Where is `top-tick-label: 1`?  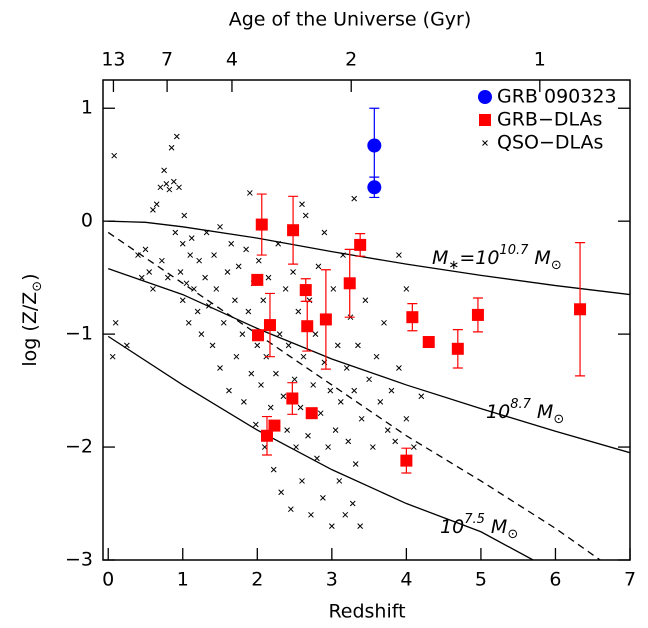 top-tick-label: 1 is located at coordinates (540, 60).